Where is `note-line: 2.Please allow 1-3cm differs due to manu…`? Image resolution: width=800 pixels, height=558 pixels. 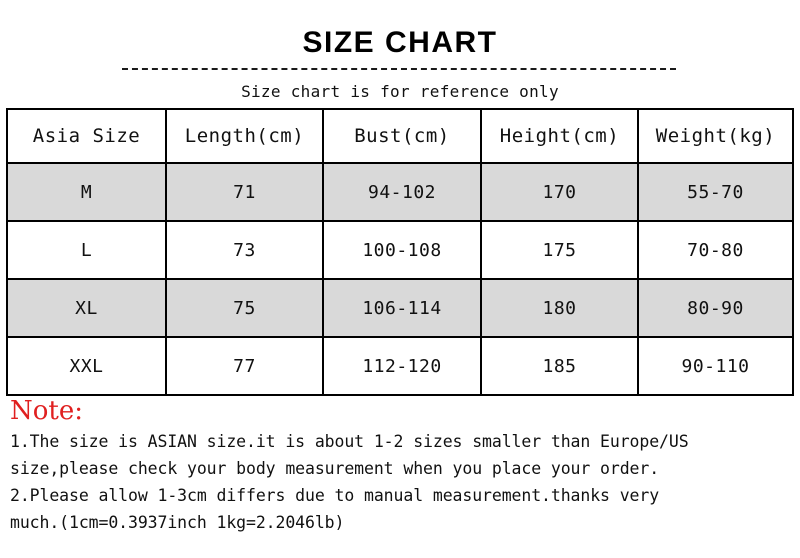 note-line: 2.Please allow 1-3cm differs due to manu… is located at coordinates (335, 495).